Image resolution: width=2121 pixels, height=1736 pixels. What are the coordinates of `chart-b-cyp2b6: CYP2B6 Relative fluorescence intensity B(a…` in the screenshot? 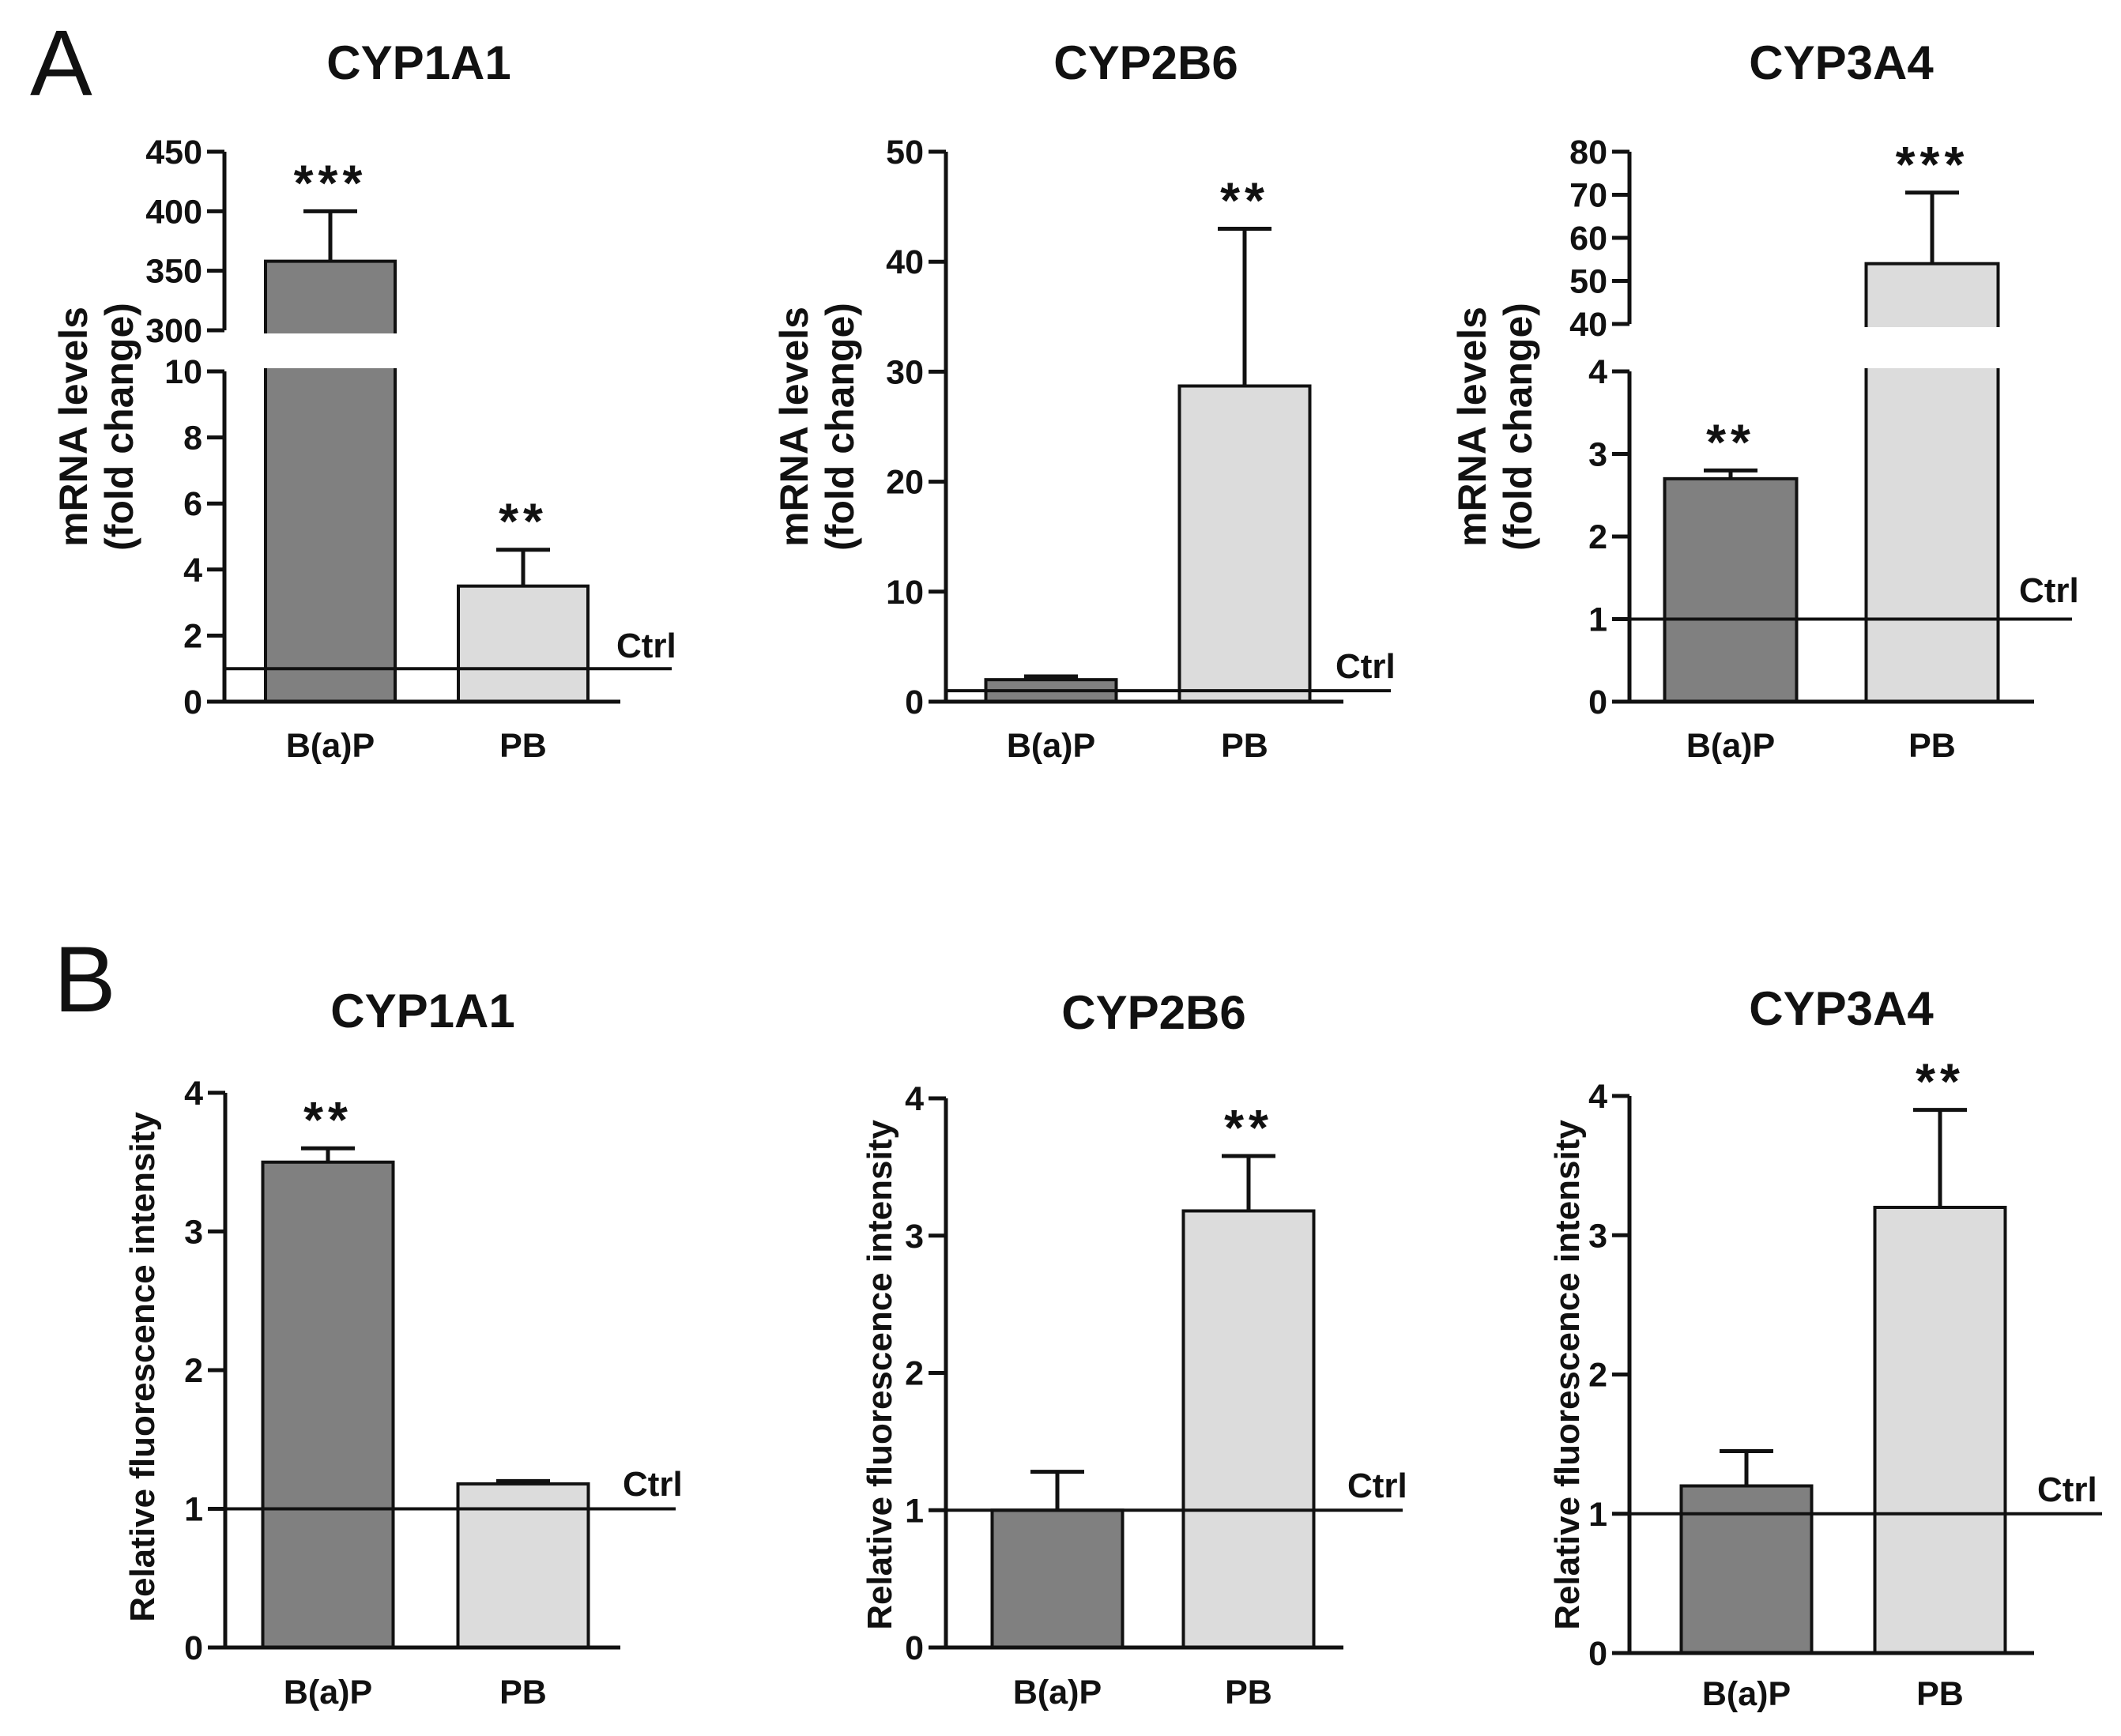 It's located at (1134, 1349).